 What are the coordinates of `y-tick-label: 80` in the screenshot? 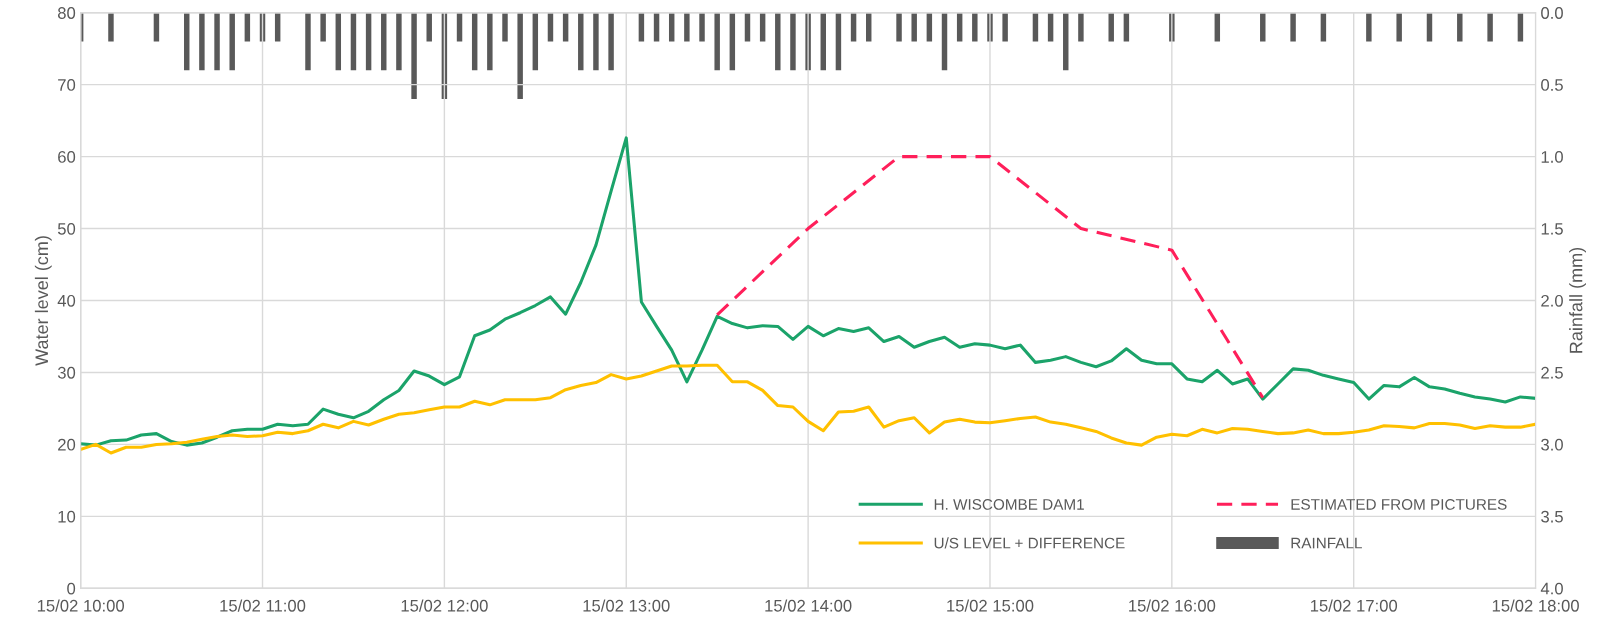 It's located at (66, 13).